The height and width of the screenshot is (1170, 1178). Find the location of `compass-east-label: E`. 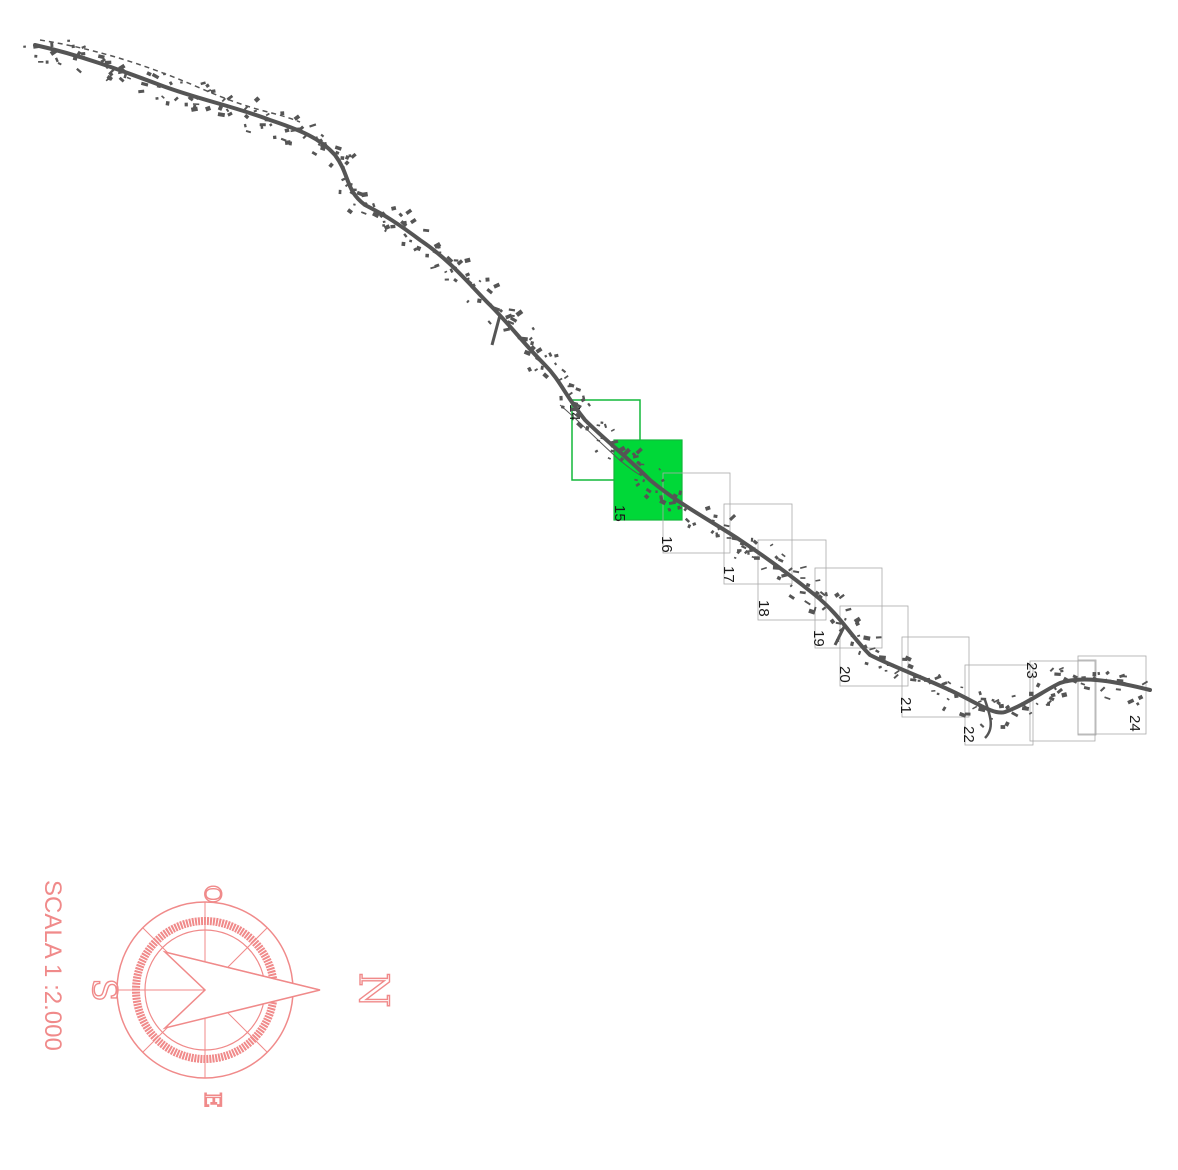

compass-east-label: E is located at coordinates (211, 1100).